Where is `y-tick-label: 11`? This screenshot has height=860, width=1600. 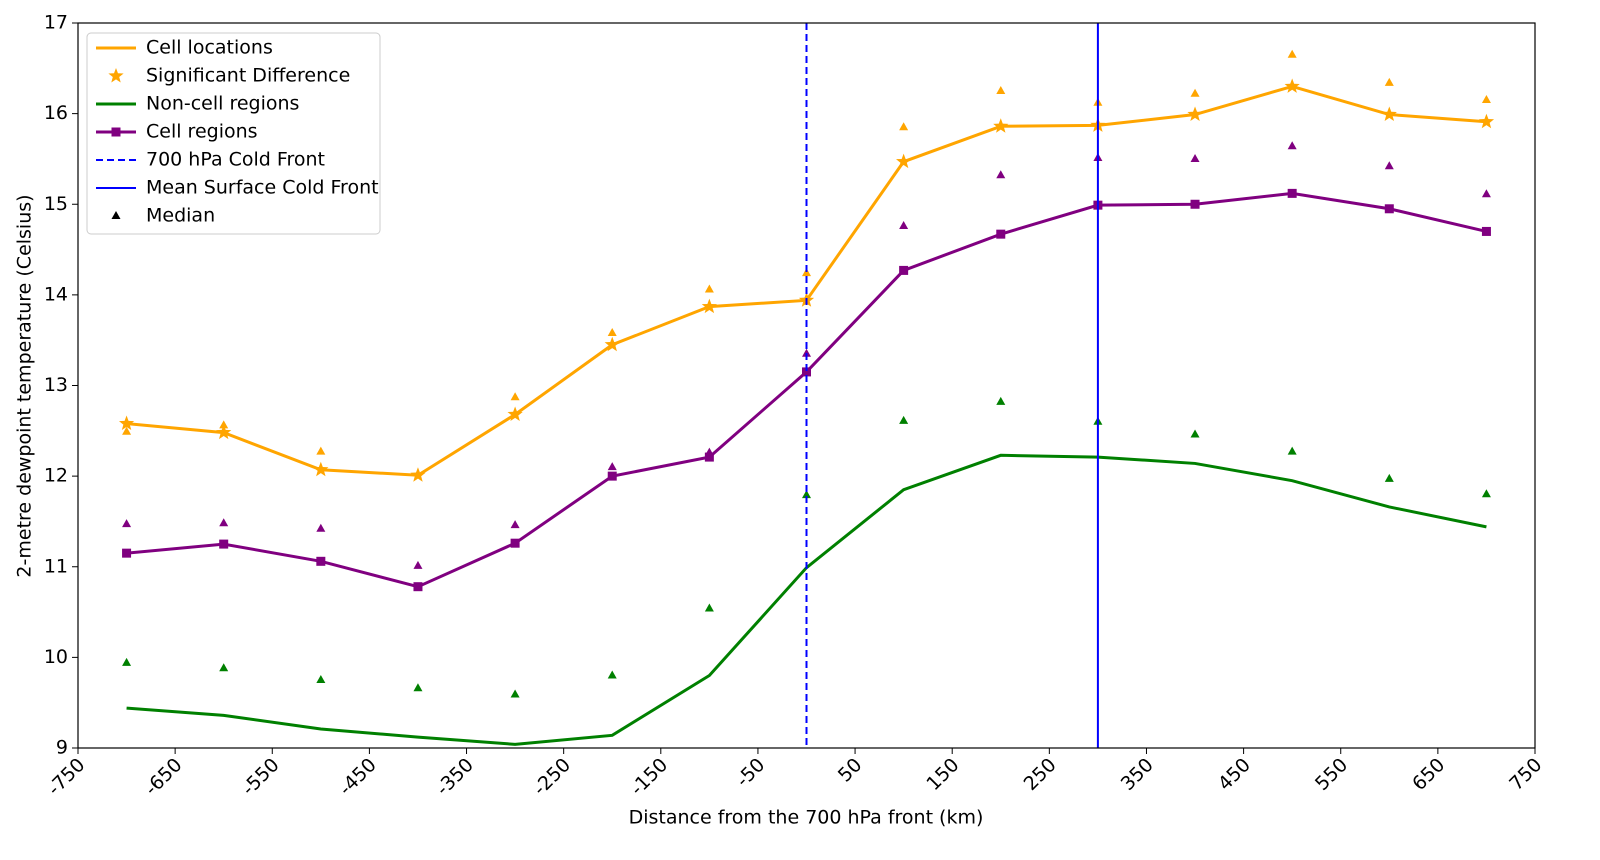
y-tick-label: 11 is located at coordinates (56, 566).